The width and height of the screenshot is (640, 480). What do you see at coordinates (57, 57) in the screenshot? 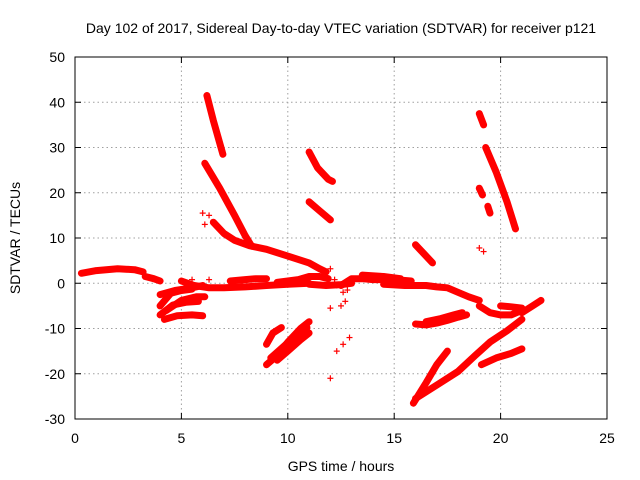
I see `y-tick-label: 50` at bounding box center [57, 57].